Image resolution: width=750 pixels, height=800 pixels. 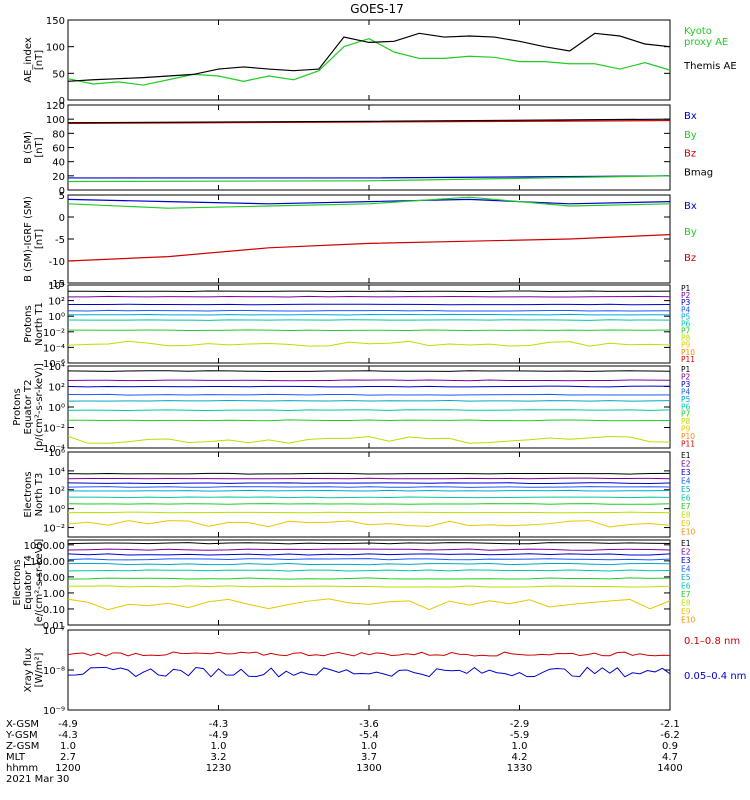 I want to click on ytick-label: 1.00, so click(x=54, y=594).